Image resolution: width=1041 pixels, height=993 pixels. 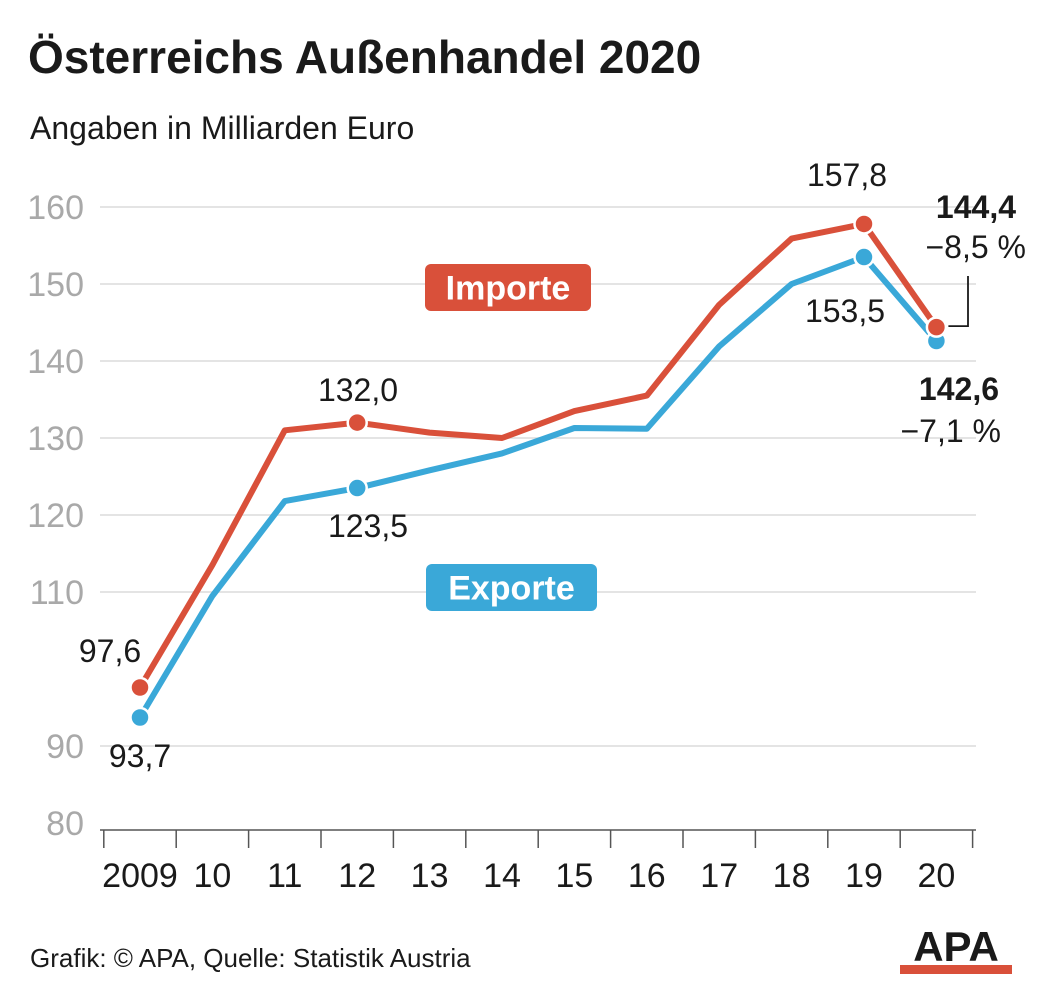 What do you see at coordinates (365, 57) in the screenshot?
I see `chart-title: Österreichs Außenhandel 2020` at bounding box center [365, 57].